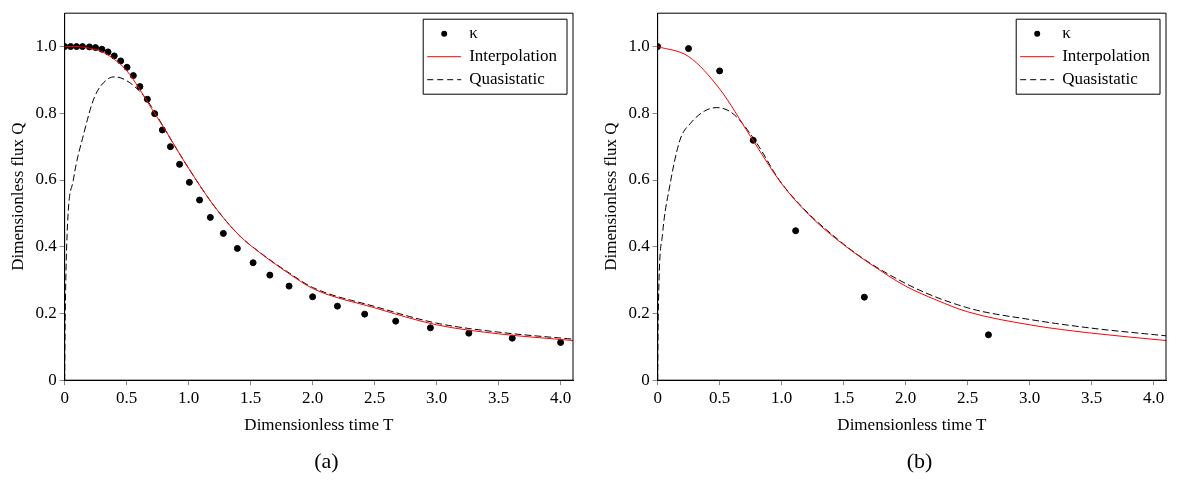 Image resolution: width=1186 pixels, height=485 pixels. What do you see at coordinates (919, 461) in the screenshot?
I see `text: (b)` at bounding box center [919, 461].